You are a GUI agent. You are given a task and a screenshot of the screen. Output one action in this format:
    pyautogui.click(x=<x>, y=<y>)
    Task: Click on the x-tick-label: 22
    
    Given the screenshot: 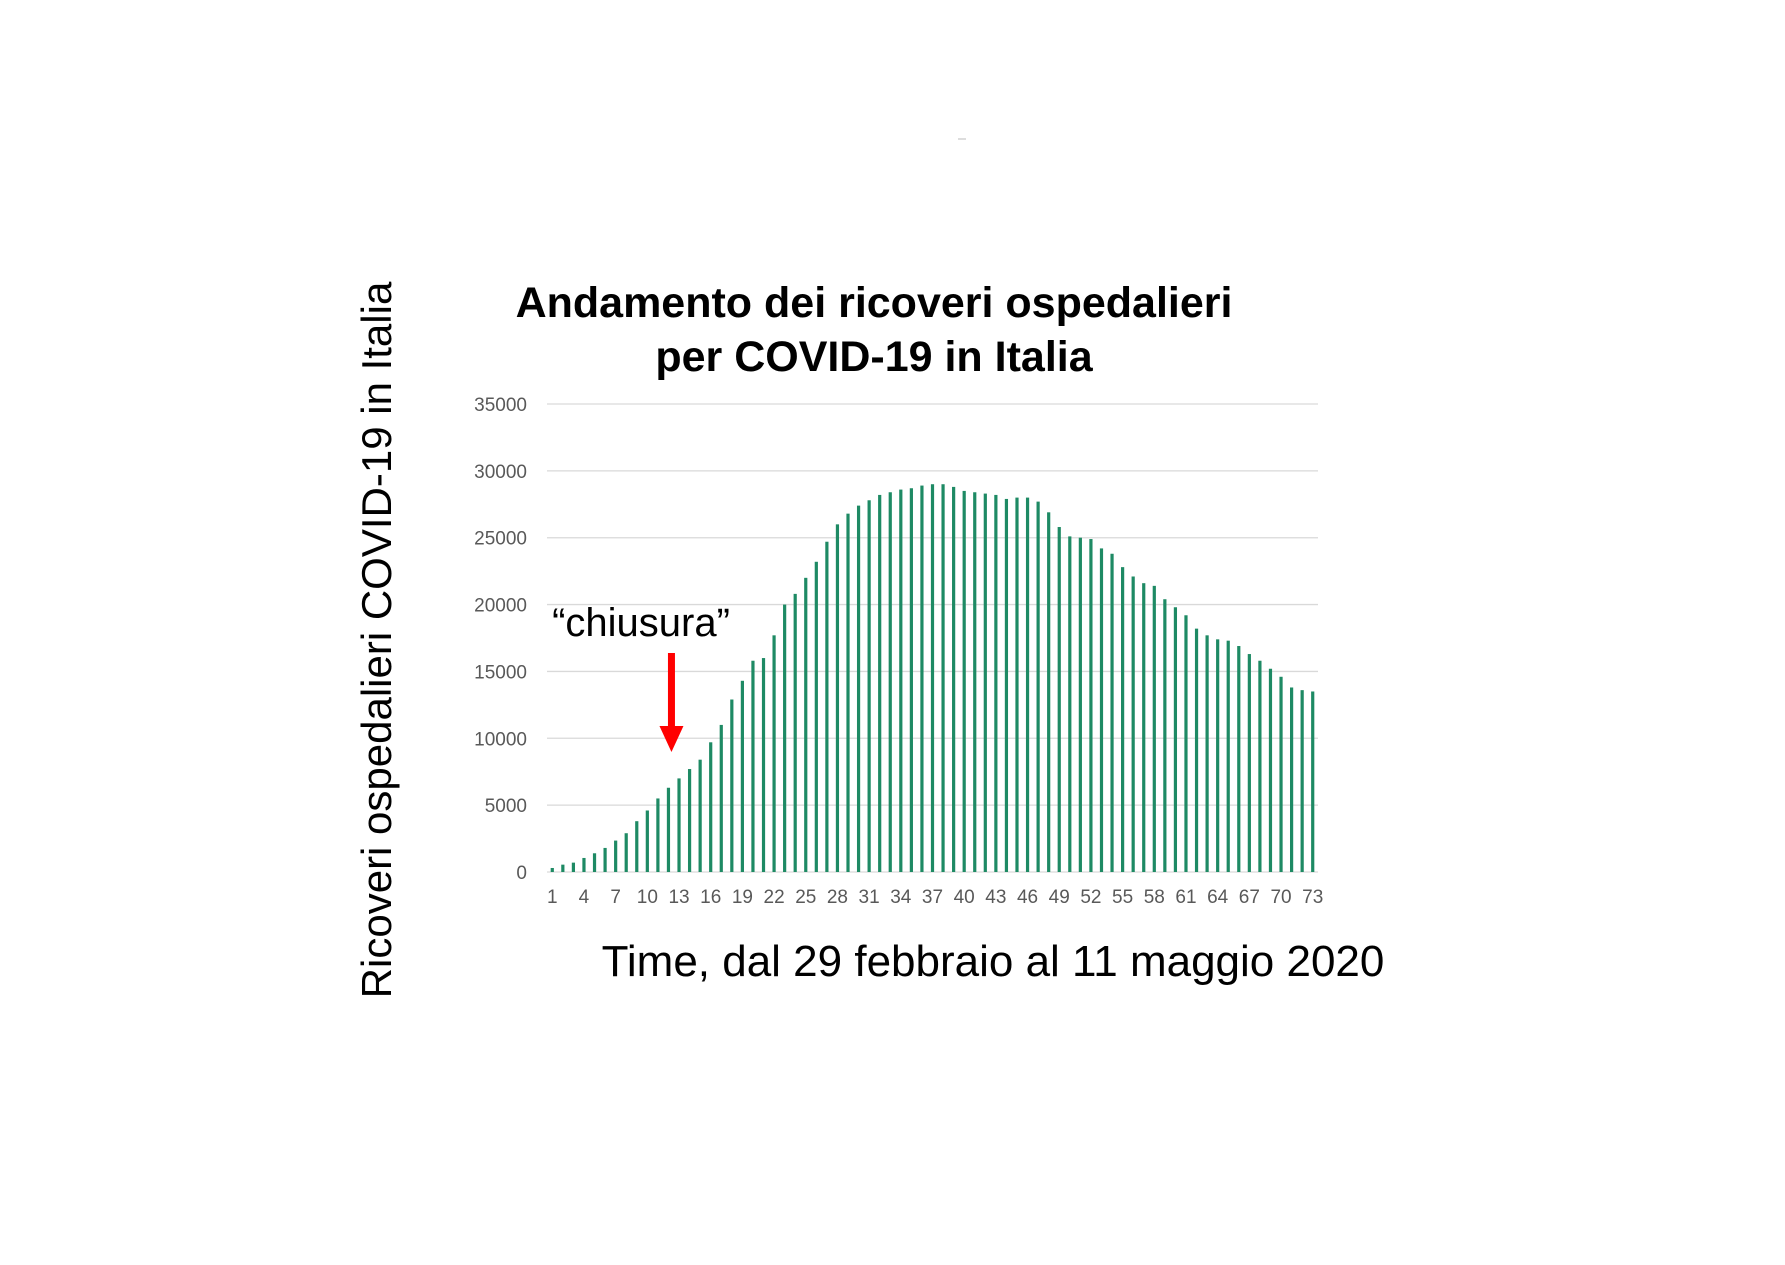 What is the action you would take?
    pyautogui.click(x=774, y=897)
    